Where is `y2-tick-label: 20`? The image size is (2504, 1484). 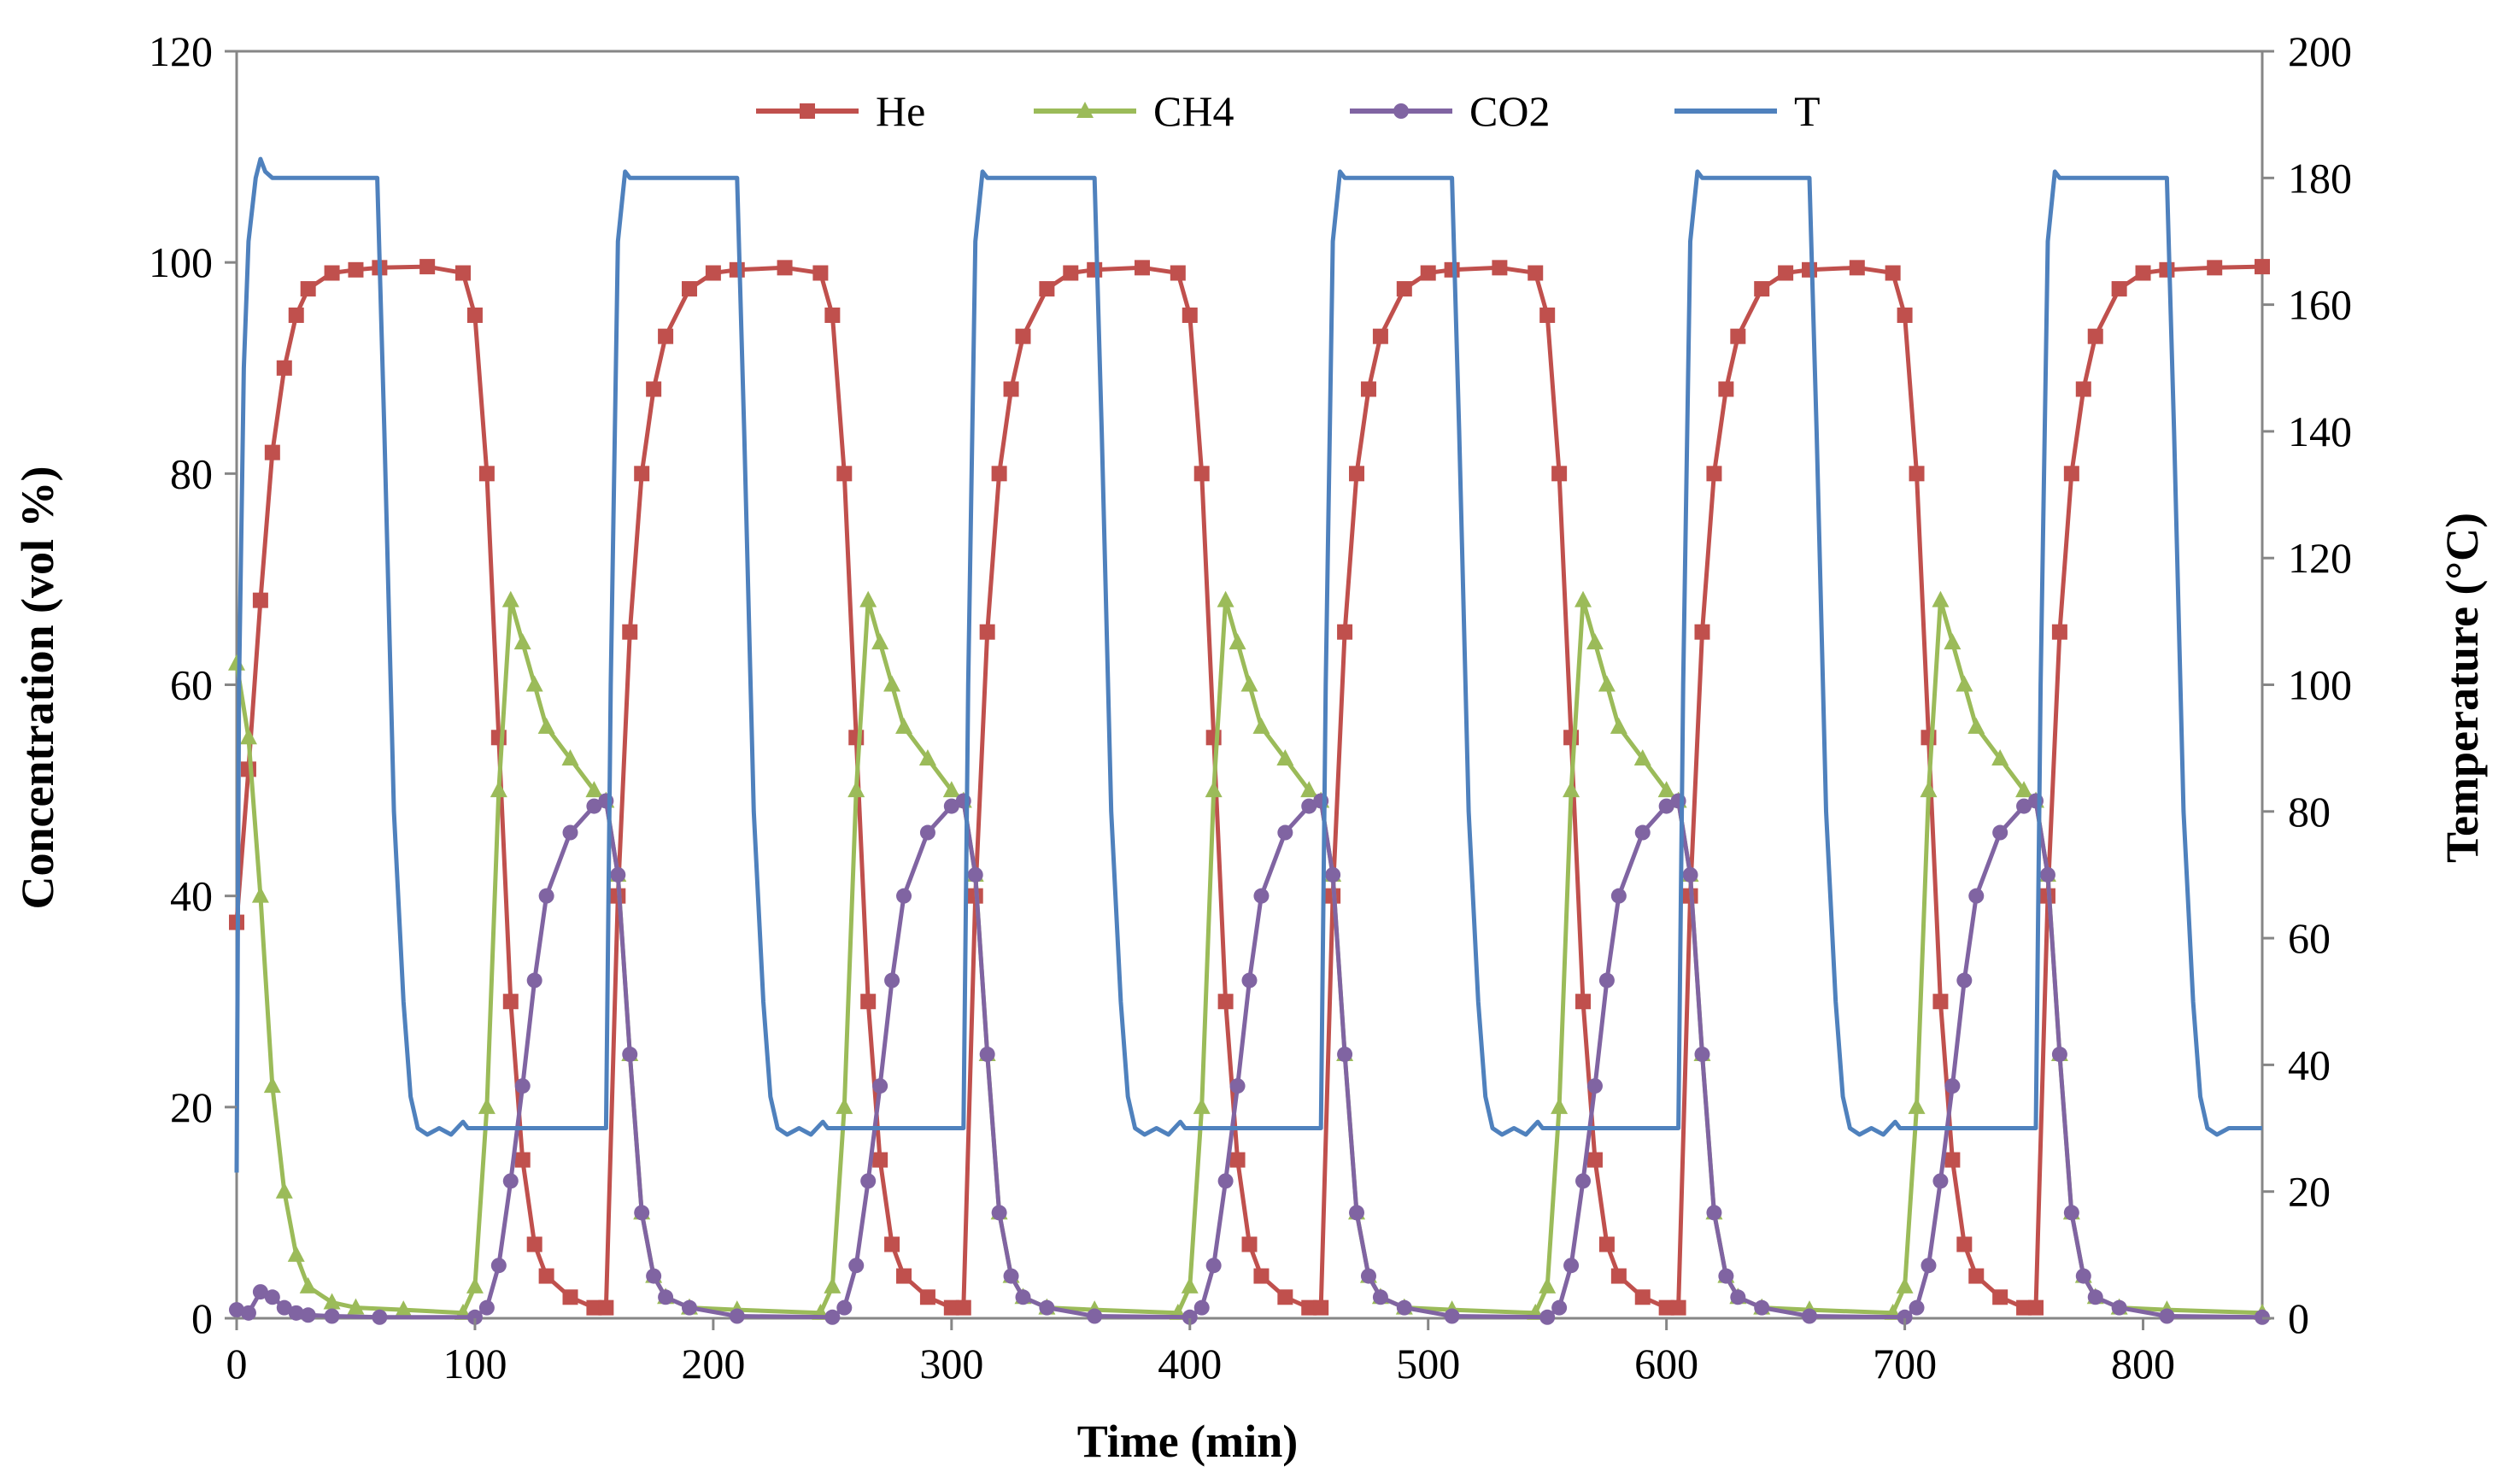
y2-tick-label: 20 is located at coordinates (2309, 1192).